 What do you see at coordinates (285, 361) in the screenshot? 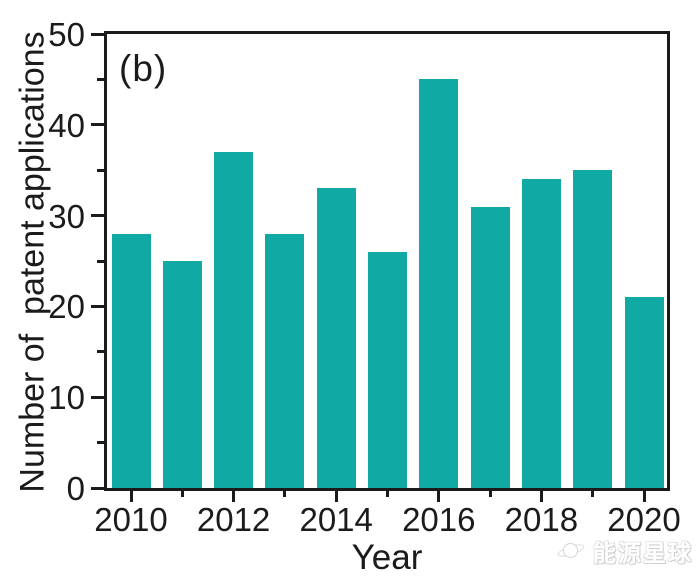
I see `bar-2013` at bounding box center [285, 361].